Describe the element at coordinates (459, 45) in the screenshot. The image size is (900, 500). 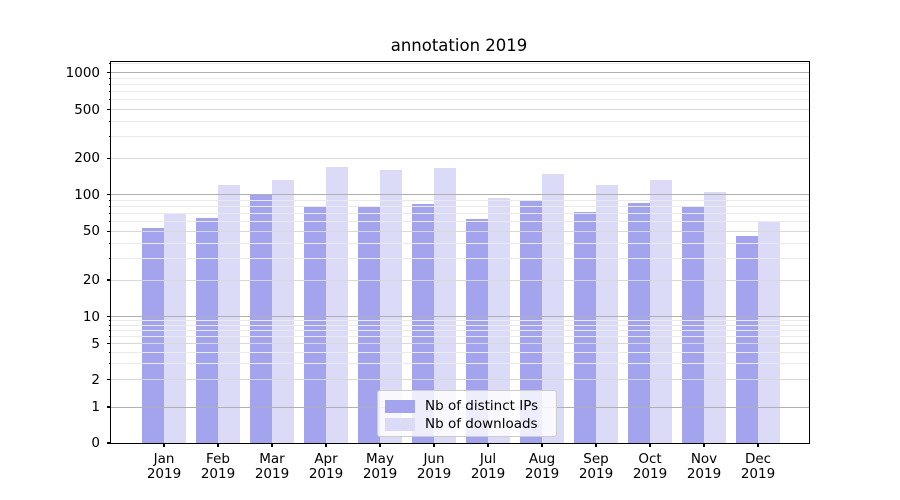
I see `chart-title: annotation 2019` at that location.